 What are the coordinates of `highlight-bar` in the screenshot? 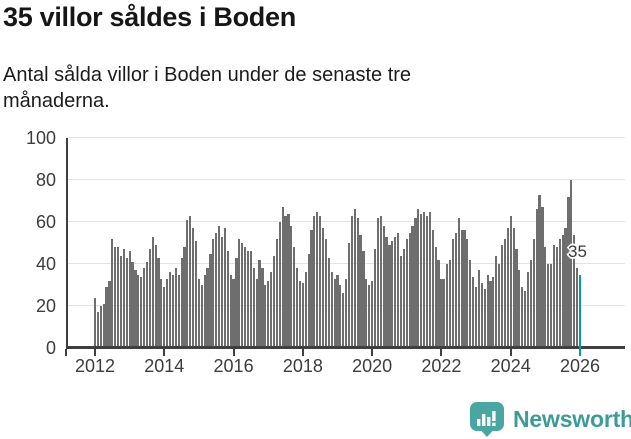 It's located at (580, 315).